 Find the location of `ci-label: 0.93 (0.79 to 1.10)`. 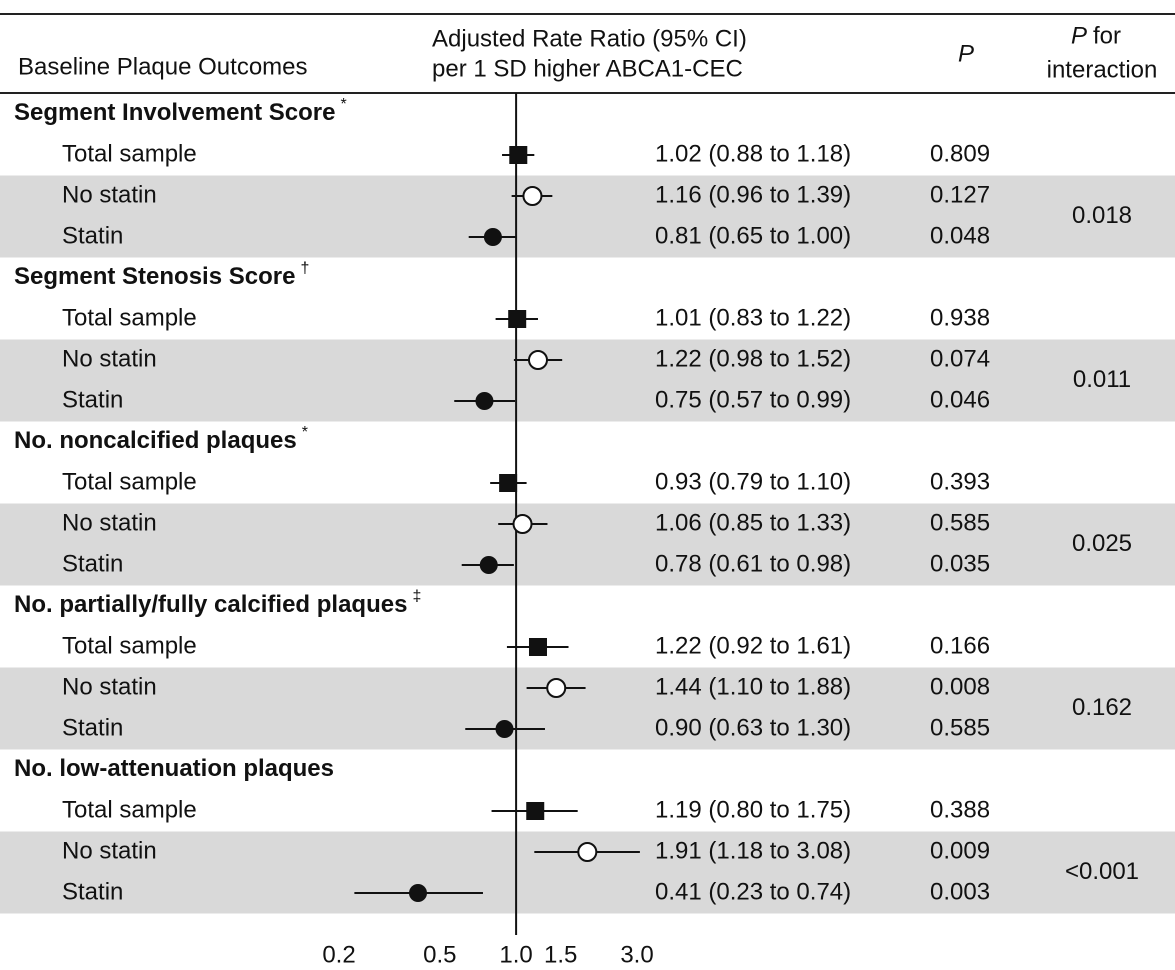

ci-label: 0.93 (0.79 to 1.10) is located at coordinates (753, 481).